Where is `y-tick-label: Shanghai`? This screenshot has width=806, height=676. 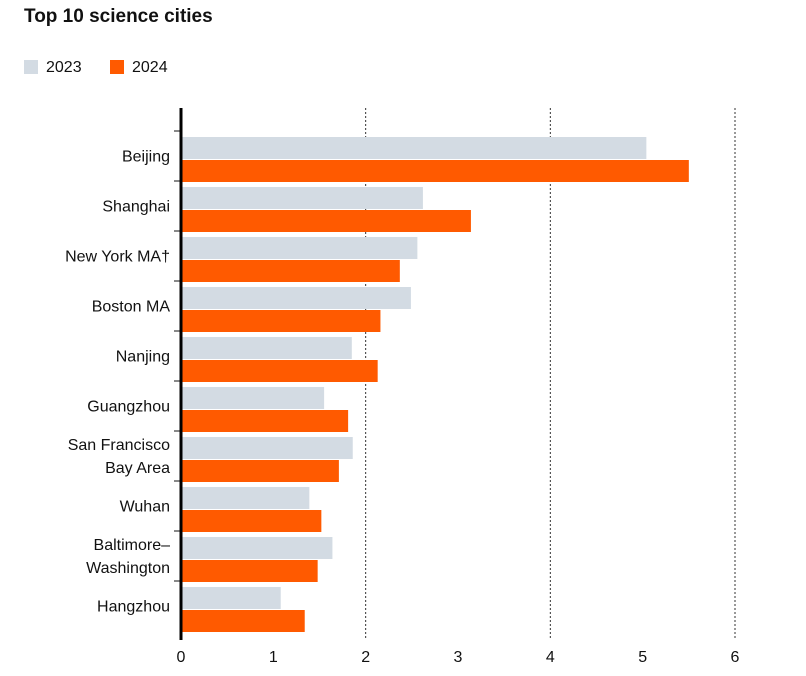 y-tick-label: Shanghai is located at coordinates (136, 207).